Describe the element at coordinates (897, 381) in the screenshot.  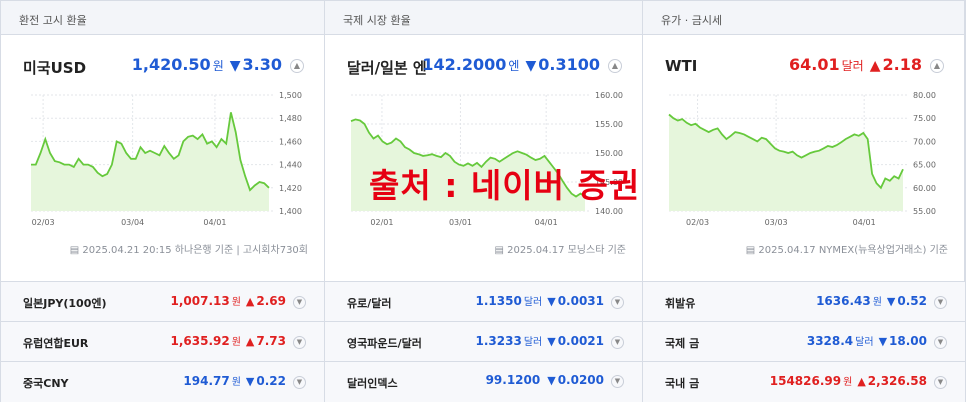
I see `rate-change: 2,326.58` at that location.